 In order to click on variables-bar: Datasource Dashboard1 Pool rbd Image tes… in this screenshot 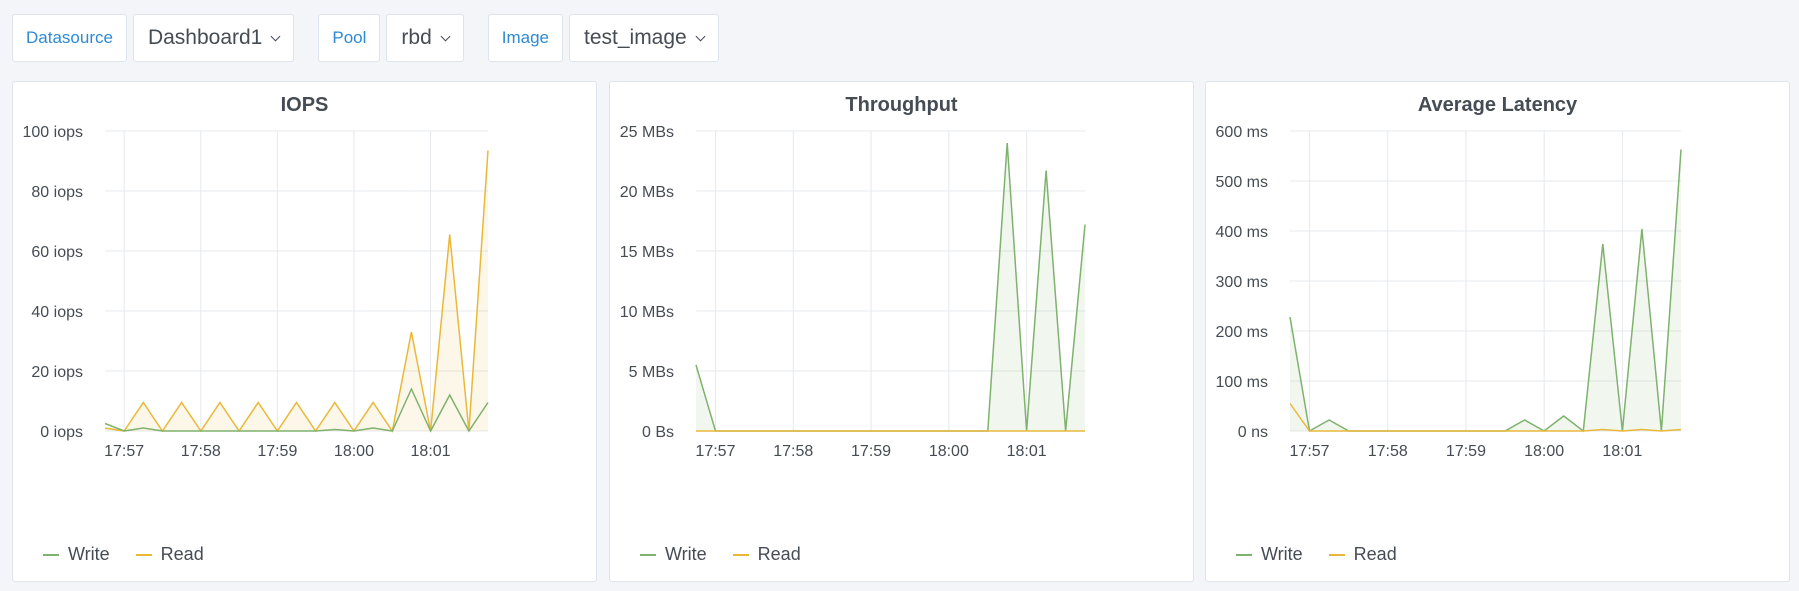, I will do `click(377, 38)`.